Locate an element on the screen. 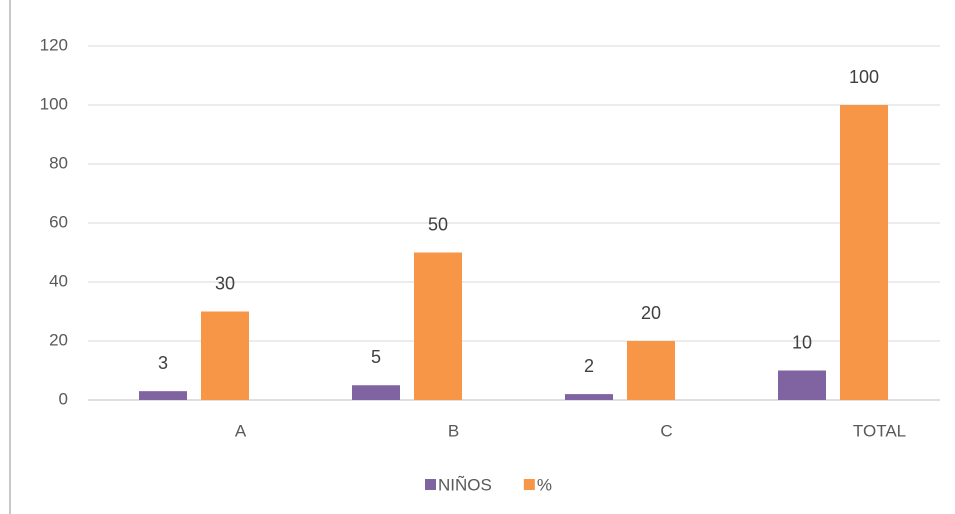 Image resolution: width=955 pixels, height=514 pixels. x-tick-label: TOTAL is located at coordinates (879, 430).